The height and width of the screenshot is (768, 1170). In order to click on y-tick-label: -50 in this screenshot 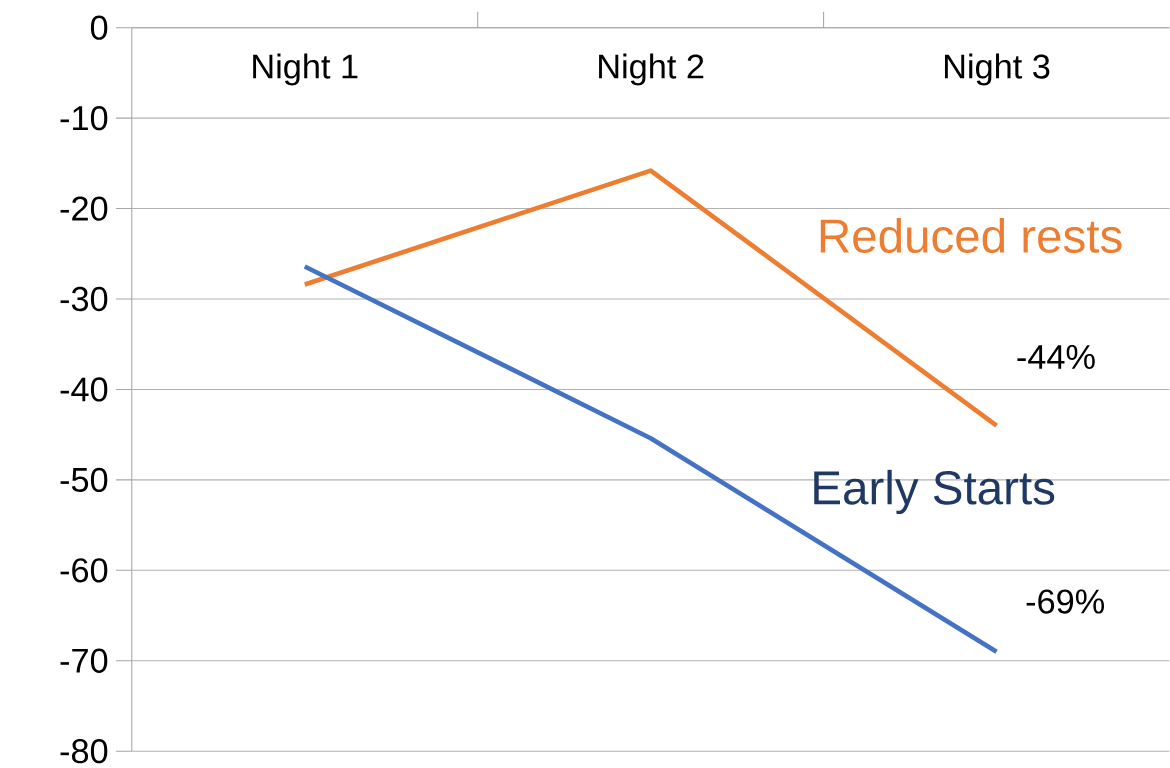, I will do `click(84, 480)`.